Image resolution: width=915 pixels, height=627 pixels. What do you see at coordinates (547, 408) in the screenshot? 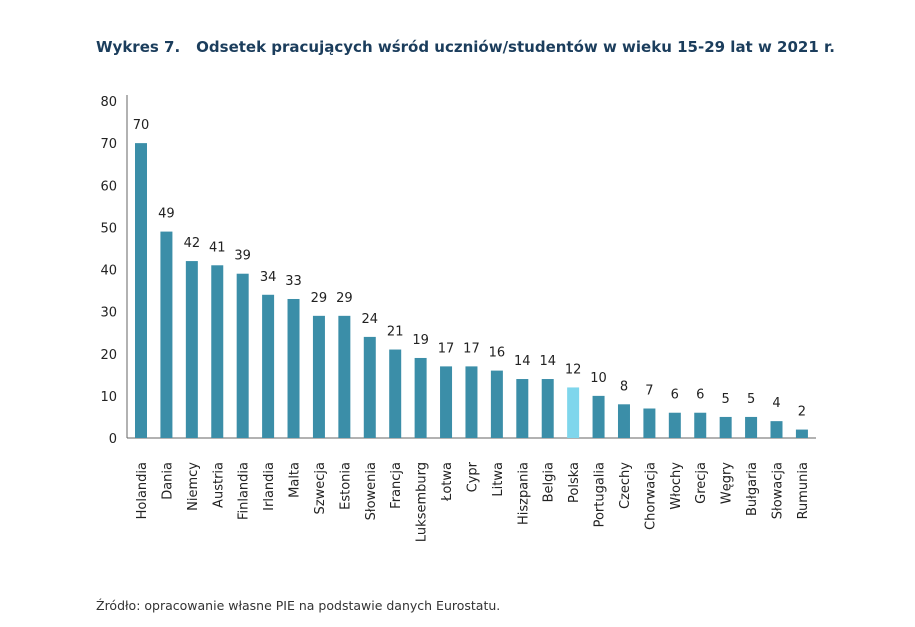
I see `bar-belgia` at bounding box center [547, 408].